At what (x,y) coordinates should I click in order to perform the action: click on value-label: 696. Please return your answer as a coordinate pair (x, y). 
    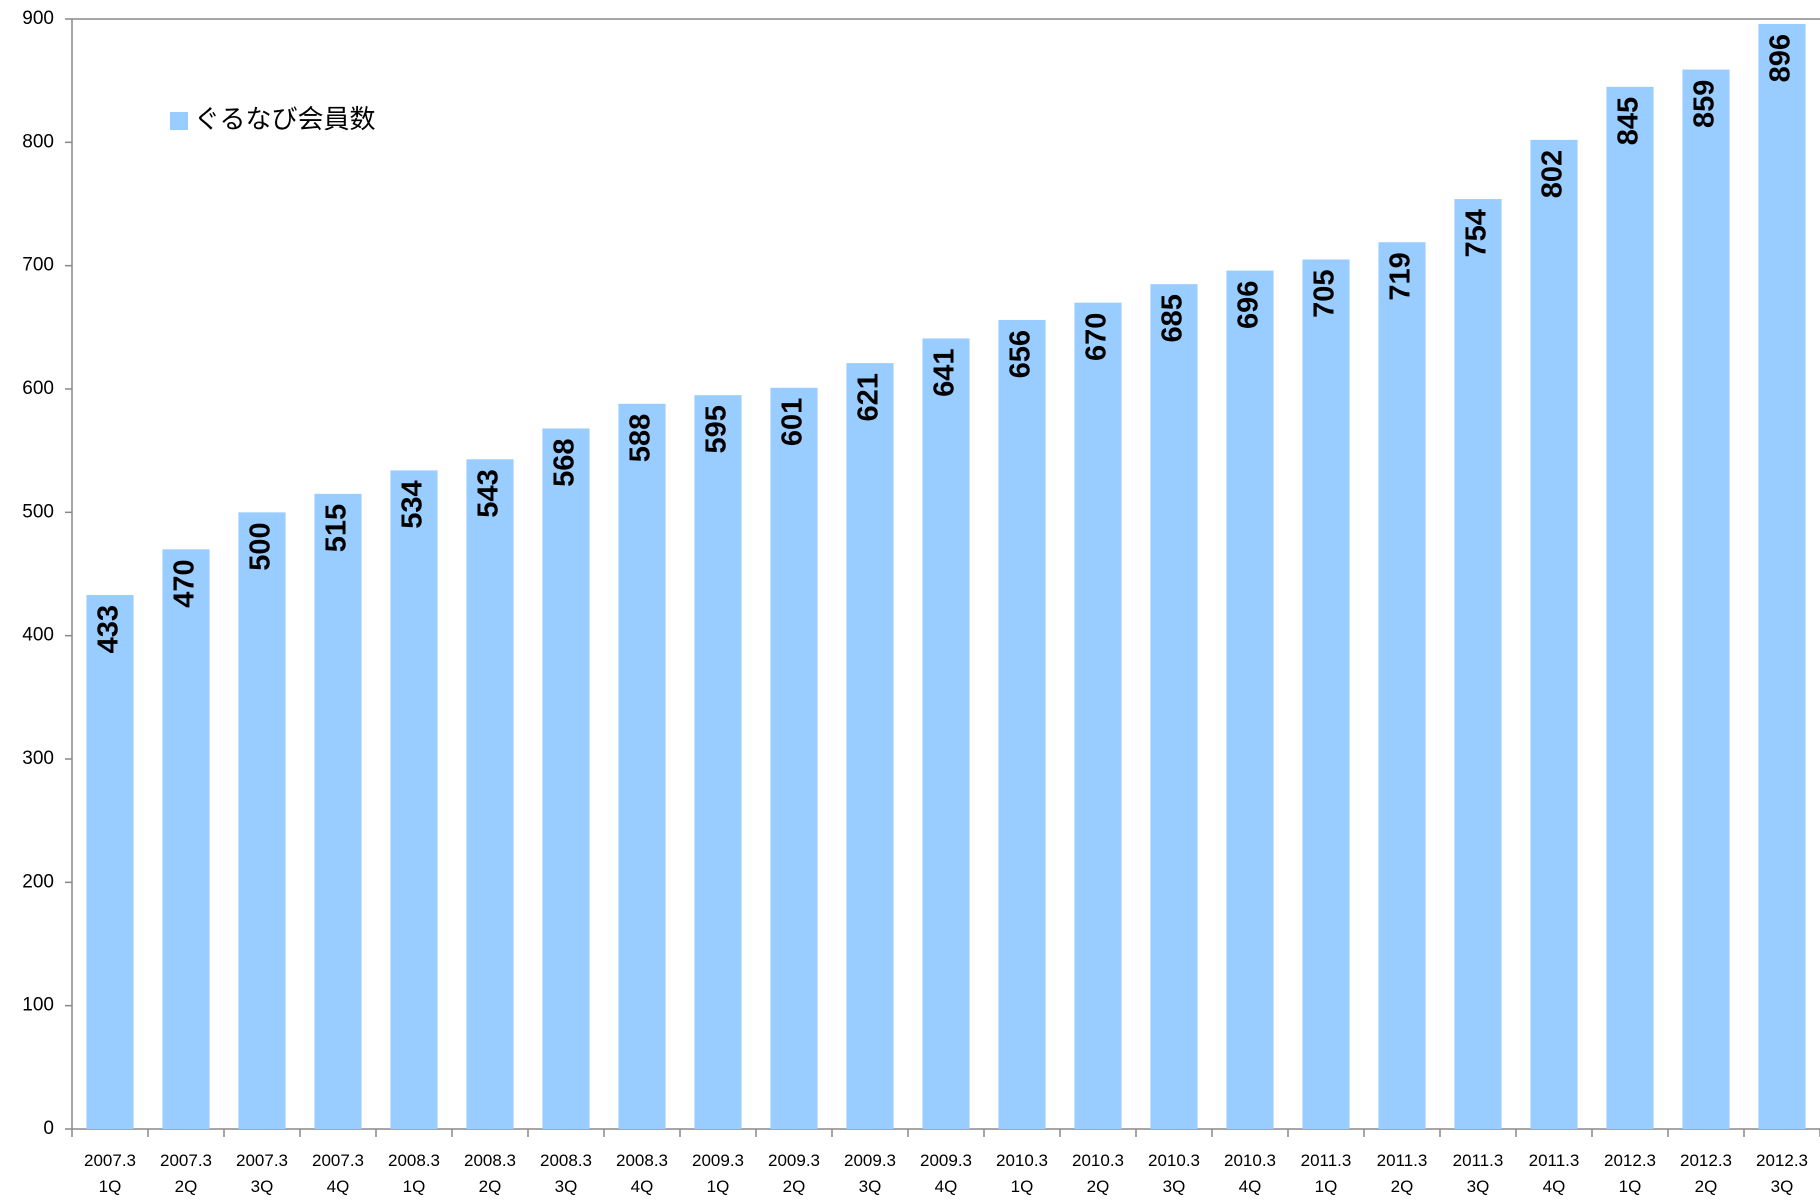
    Looking at the image, I should click on (1249, 305).